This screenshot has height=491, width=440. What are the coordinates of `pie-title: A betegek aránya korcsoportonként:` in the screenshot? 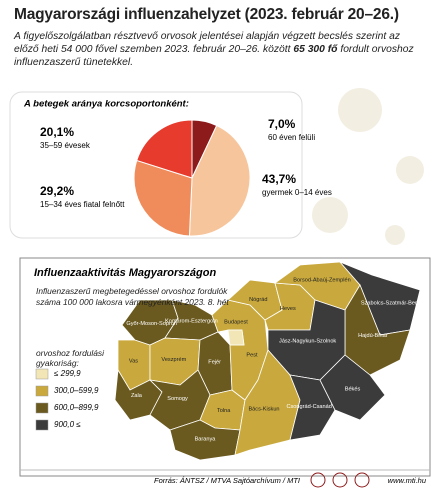 It's located at (106, 104).